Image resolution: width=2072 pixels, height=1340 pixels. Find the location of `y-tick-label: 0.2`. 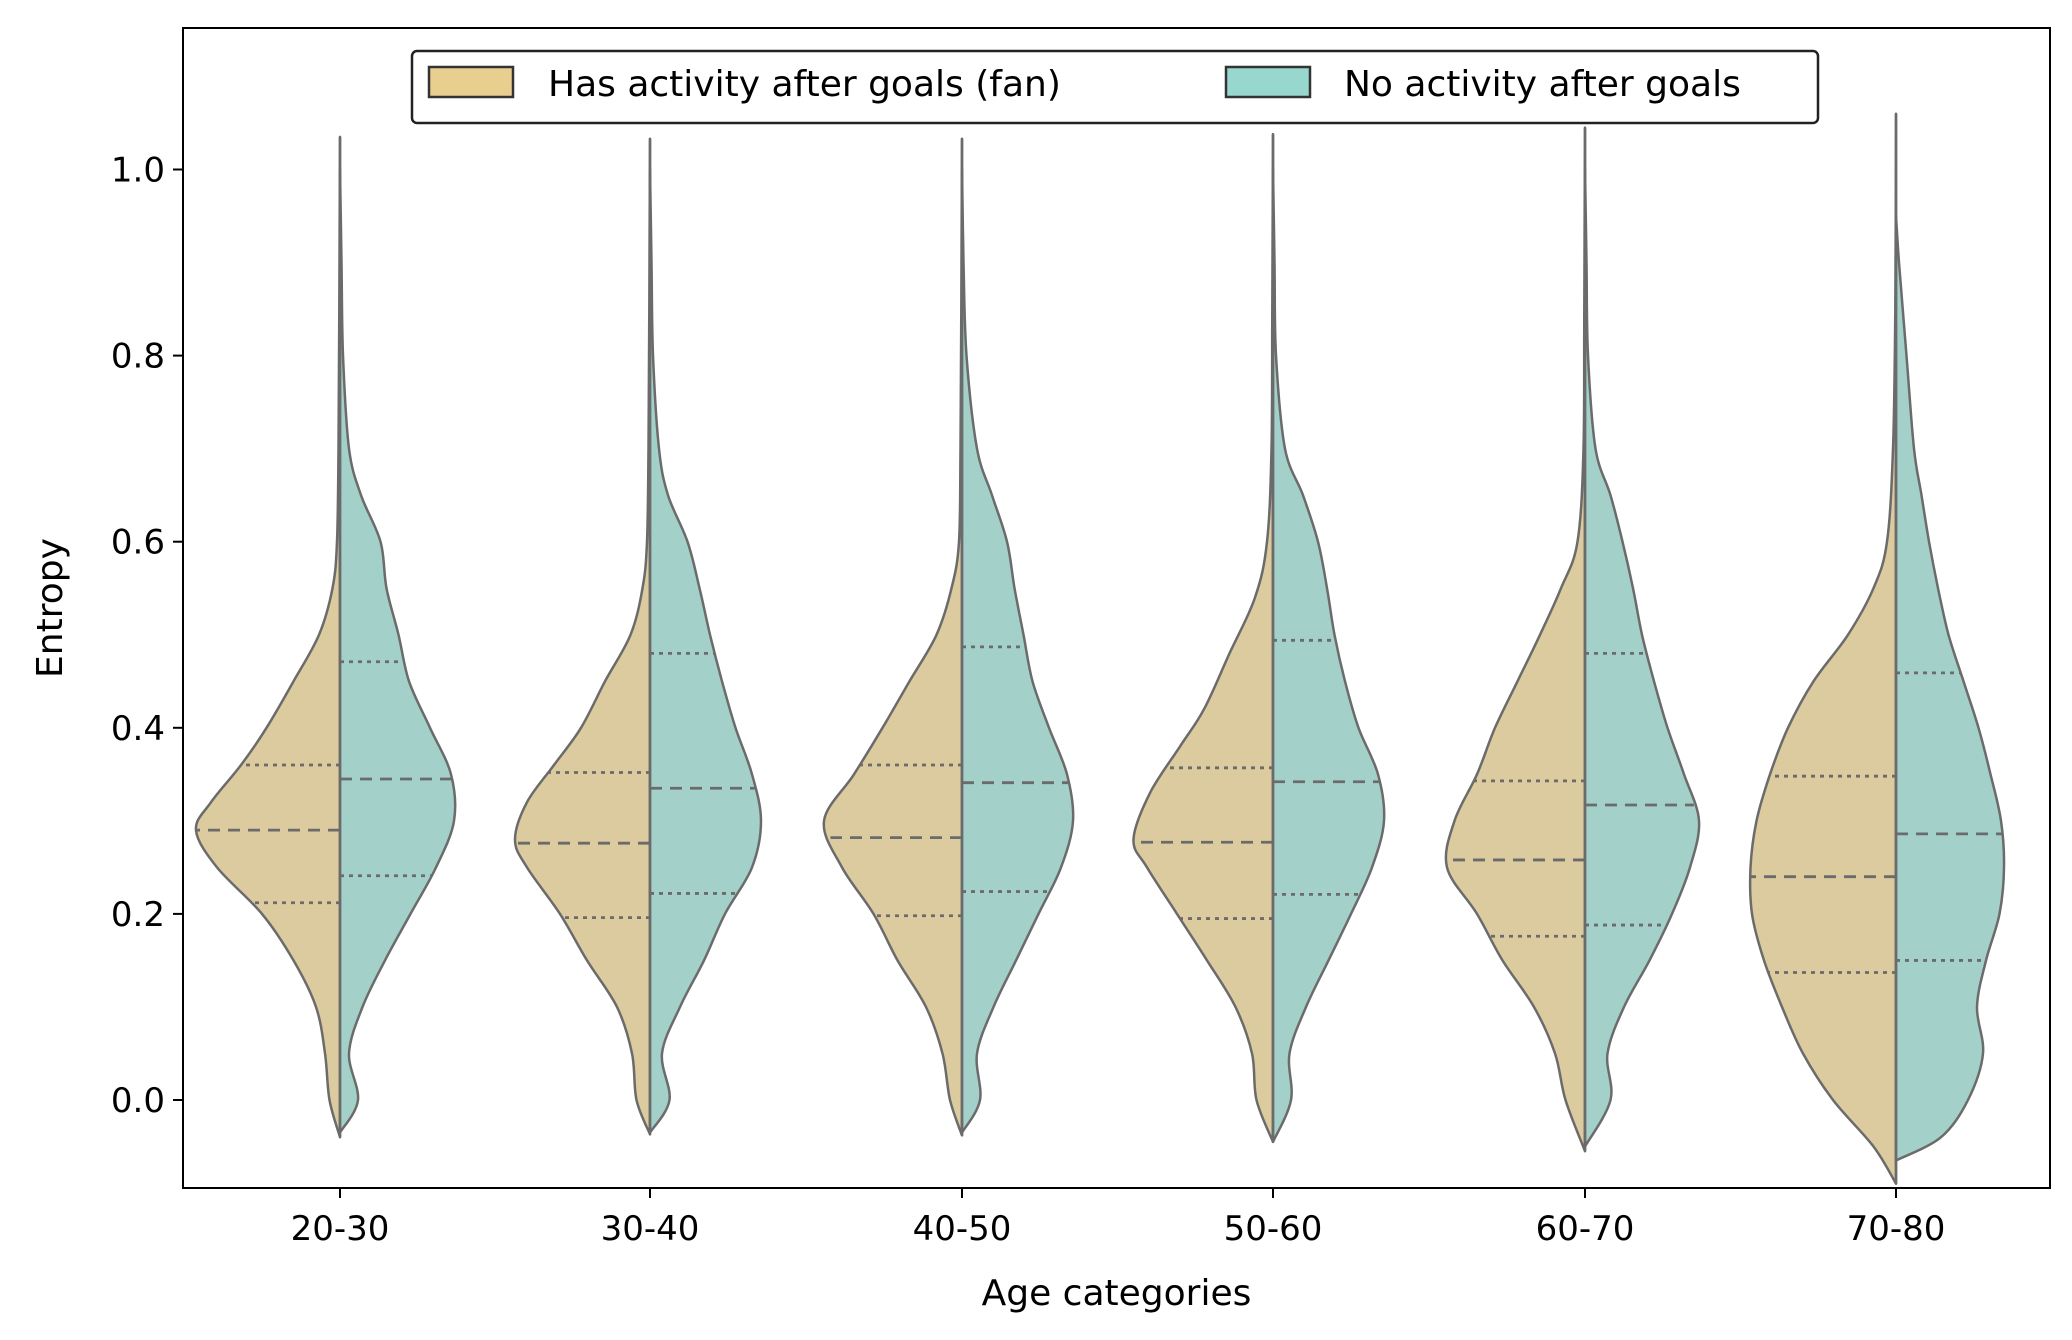

y-tick-label: 0.2 is located at coordinates (138, 915).